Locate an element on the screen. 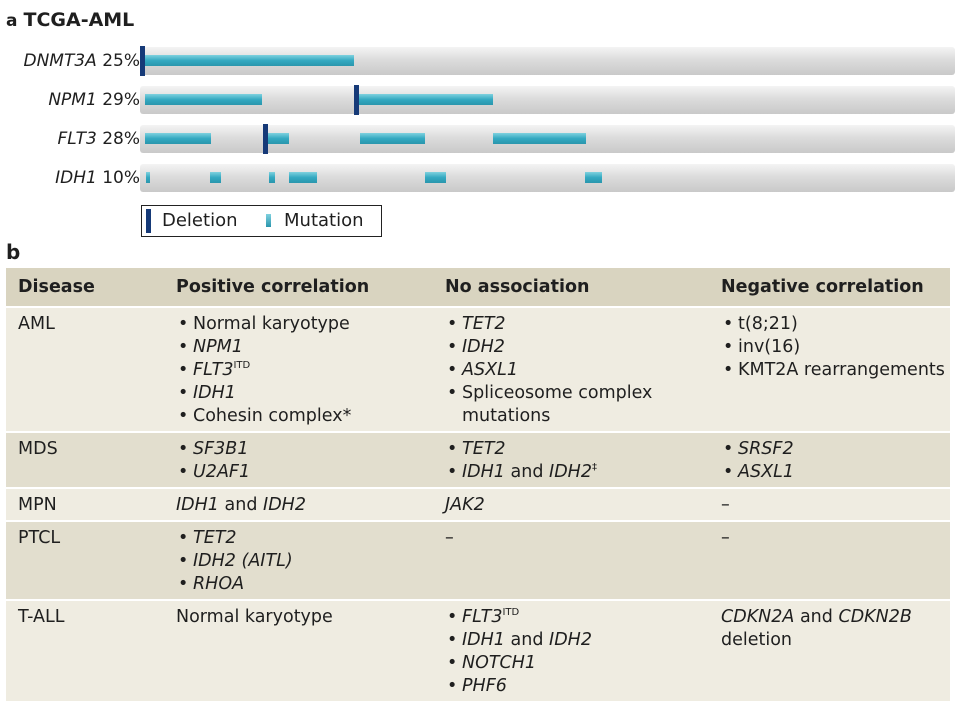 The image size is (960, 720). gene-percent: 29% is located at coordinates (121, 100).